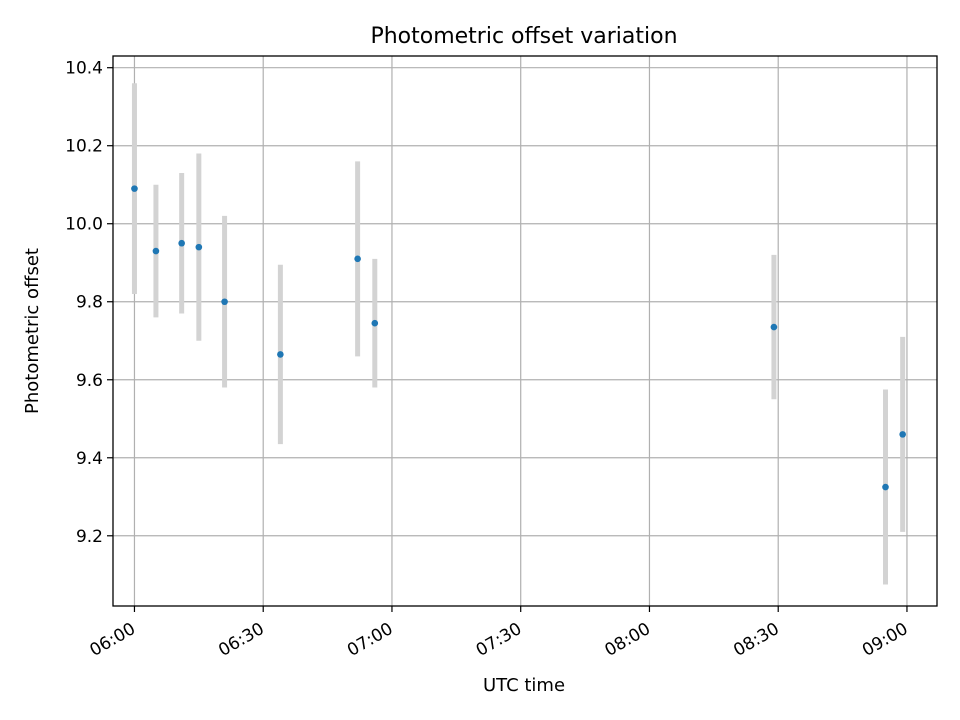  Describe the element at coordinates (84, 225) in the screenshot. I see `y-tick-label: 10.0` at that location.